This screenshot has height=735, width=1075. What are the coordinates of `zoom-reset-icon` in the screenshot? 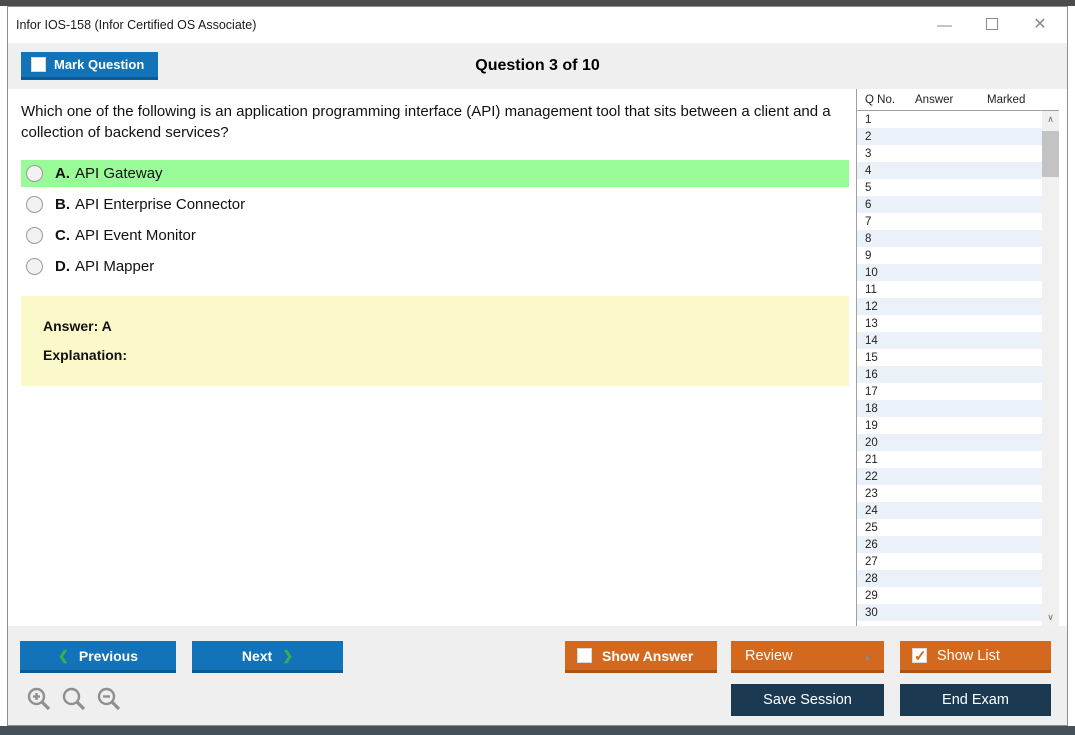 It's located at (74, 699).